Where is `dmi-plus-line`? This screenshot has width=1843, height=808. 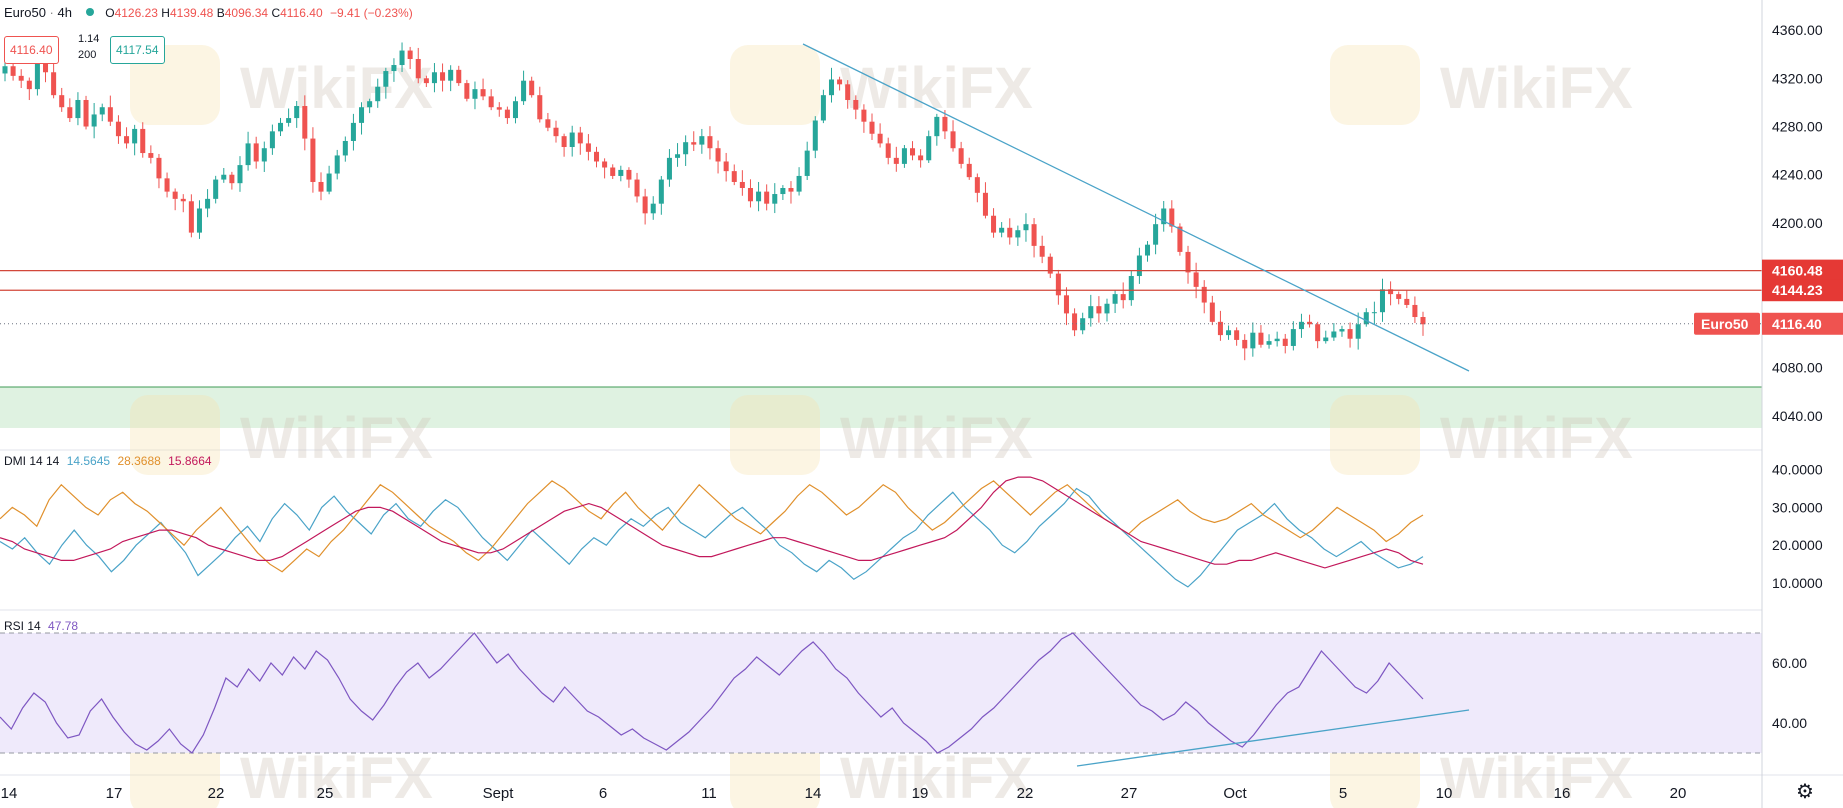 dmi-plus-line is located at coordinates (712, 537).